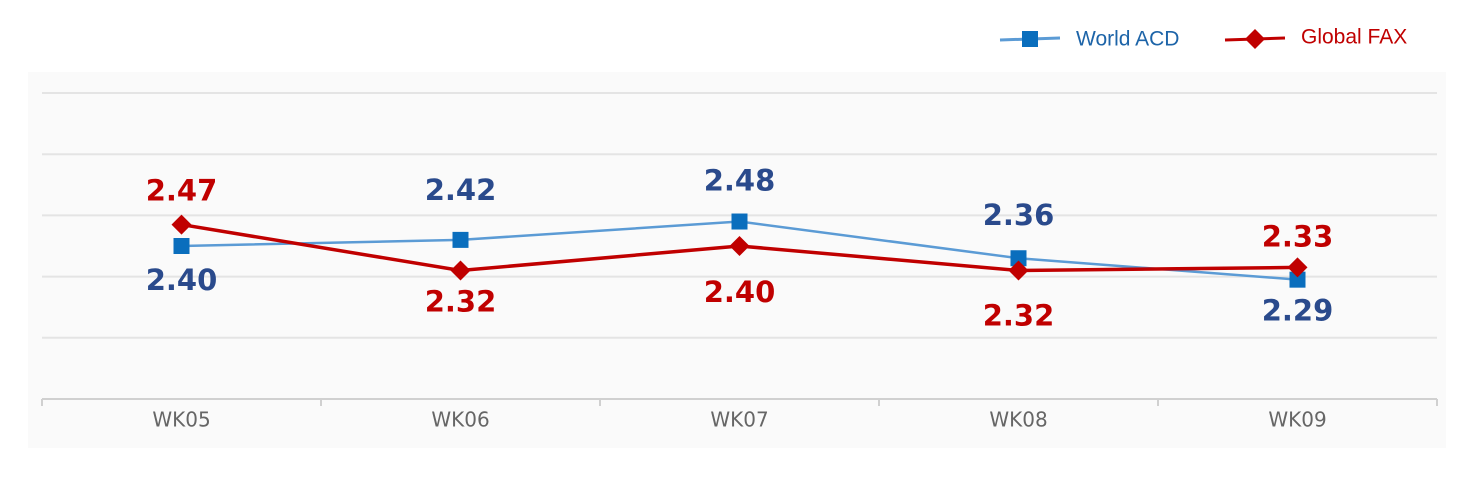 Image resolution: width=1476 pixels, height=480 pixels. I want to click on legend-label: Global FAX, so click(1354, 37).